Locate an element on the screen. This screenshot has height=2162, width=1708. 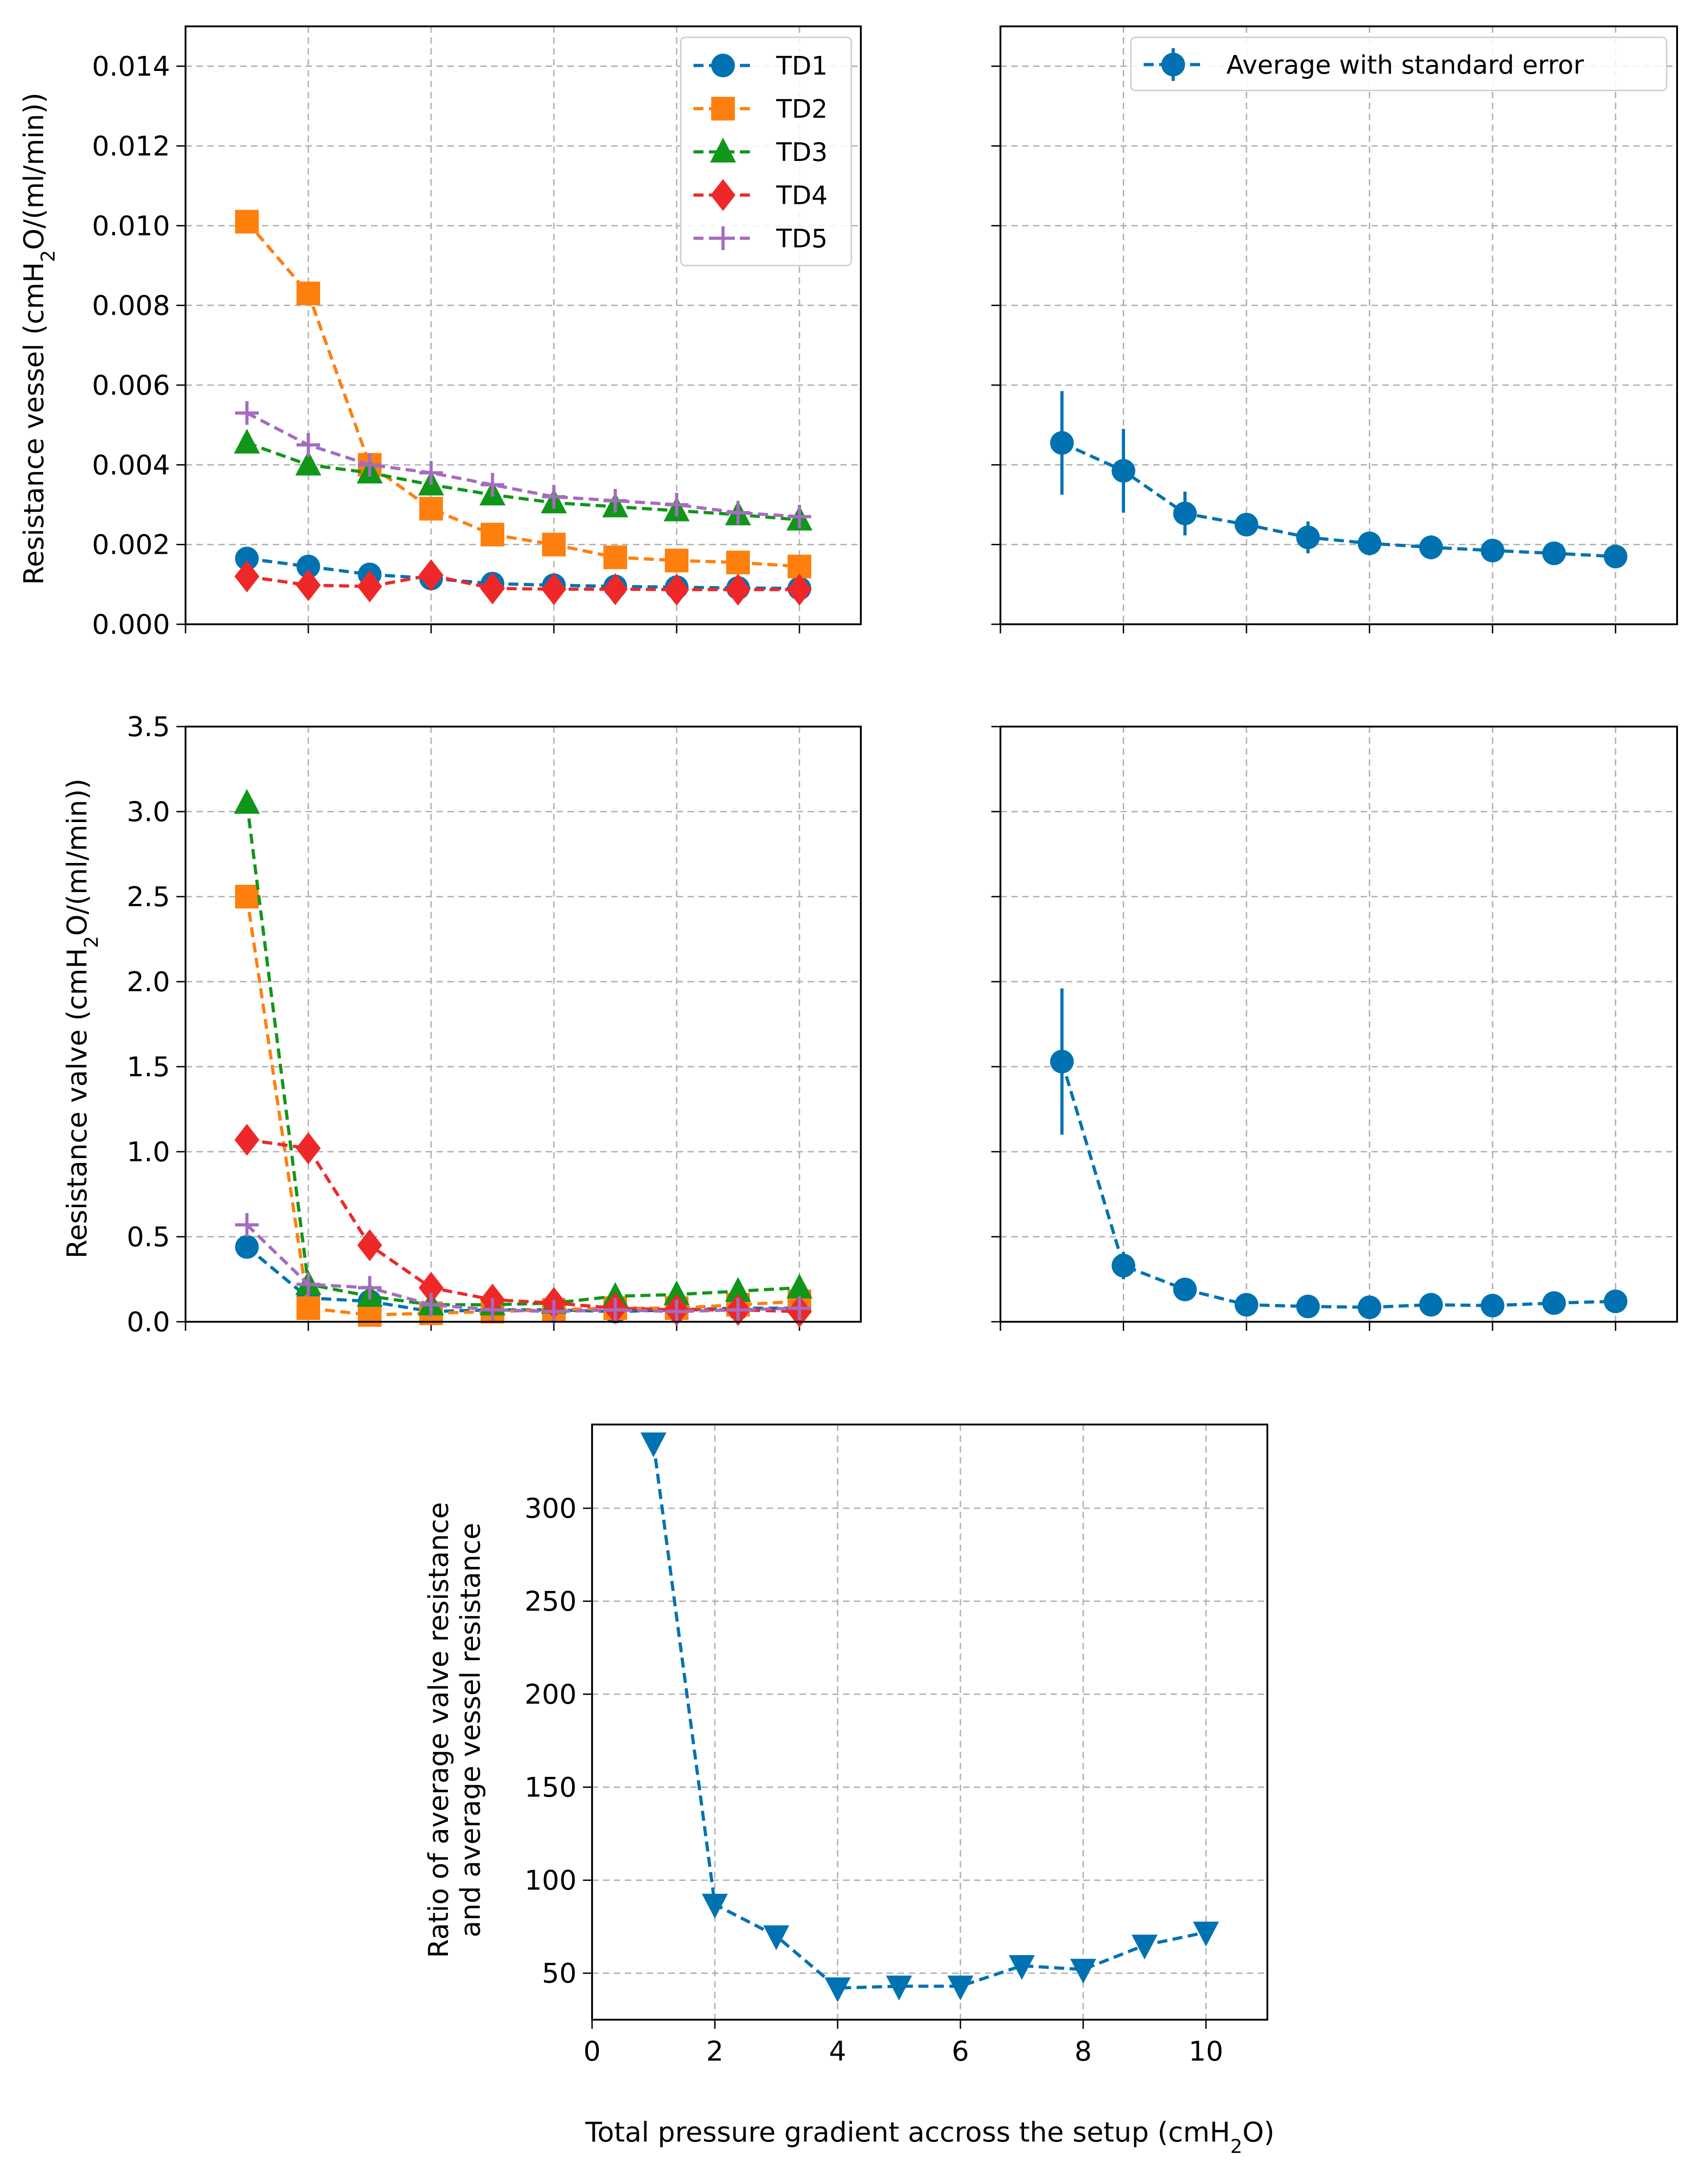
ratio-xtick-label: 2 is located at coordinates (714, 2051).